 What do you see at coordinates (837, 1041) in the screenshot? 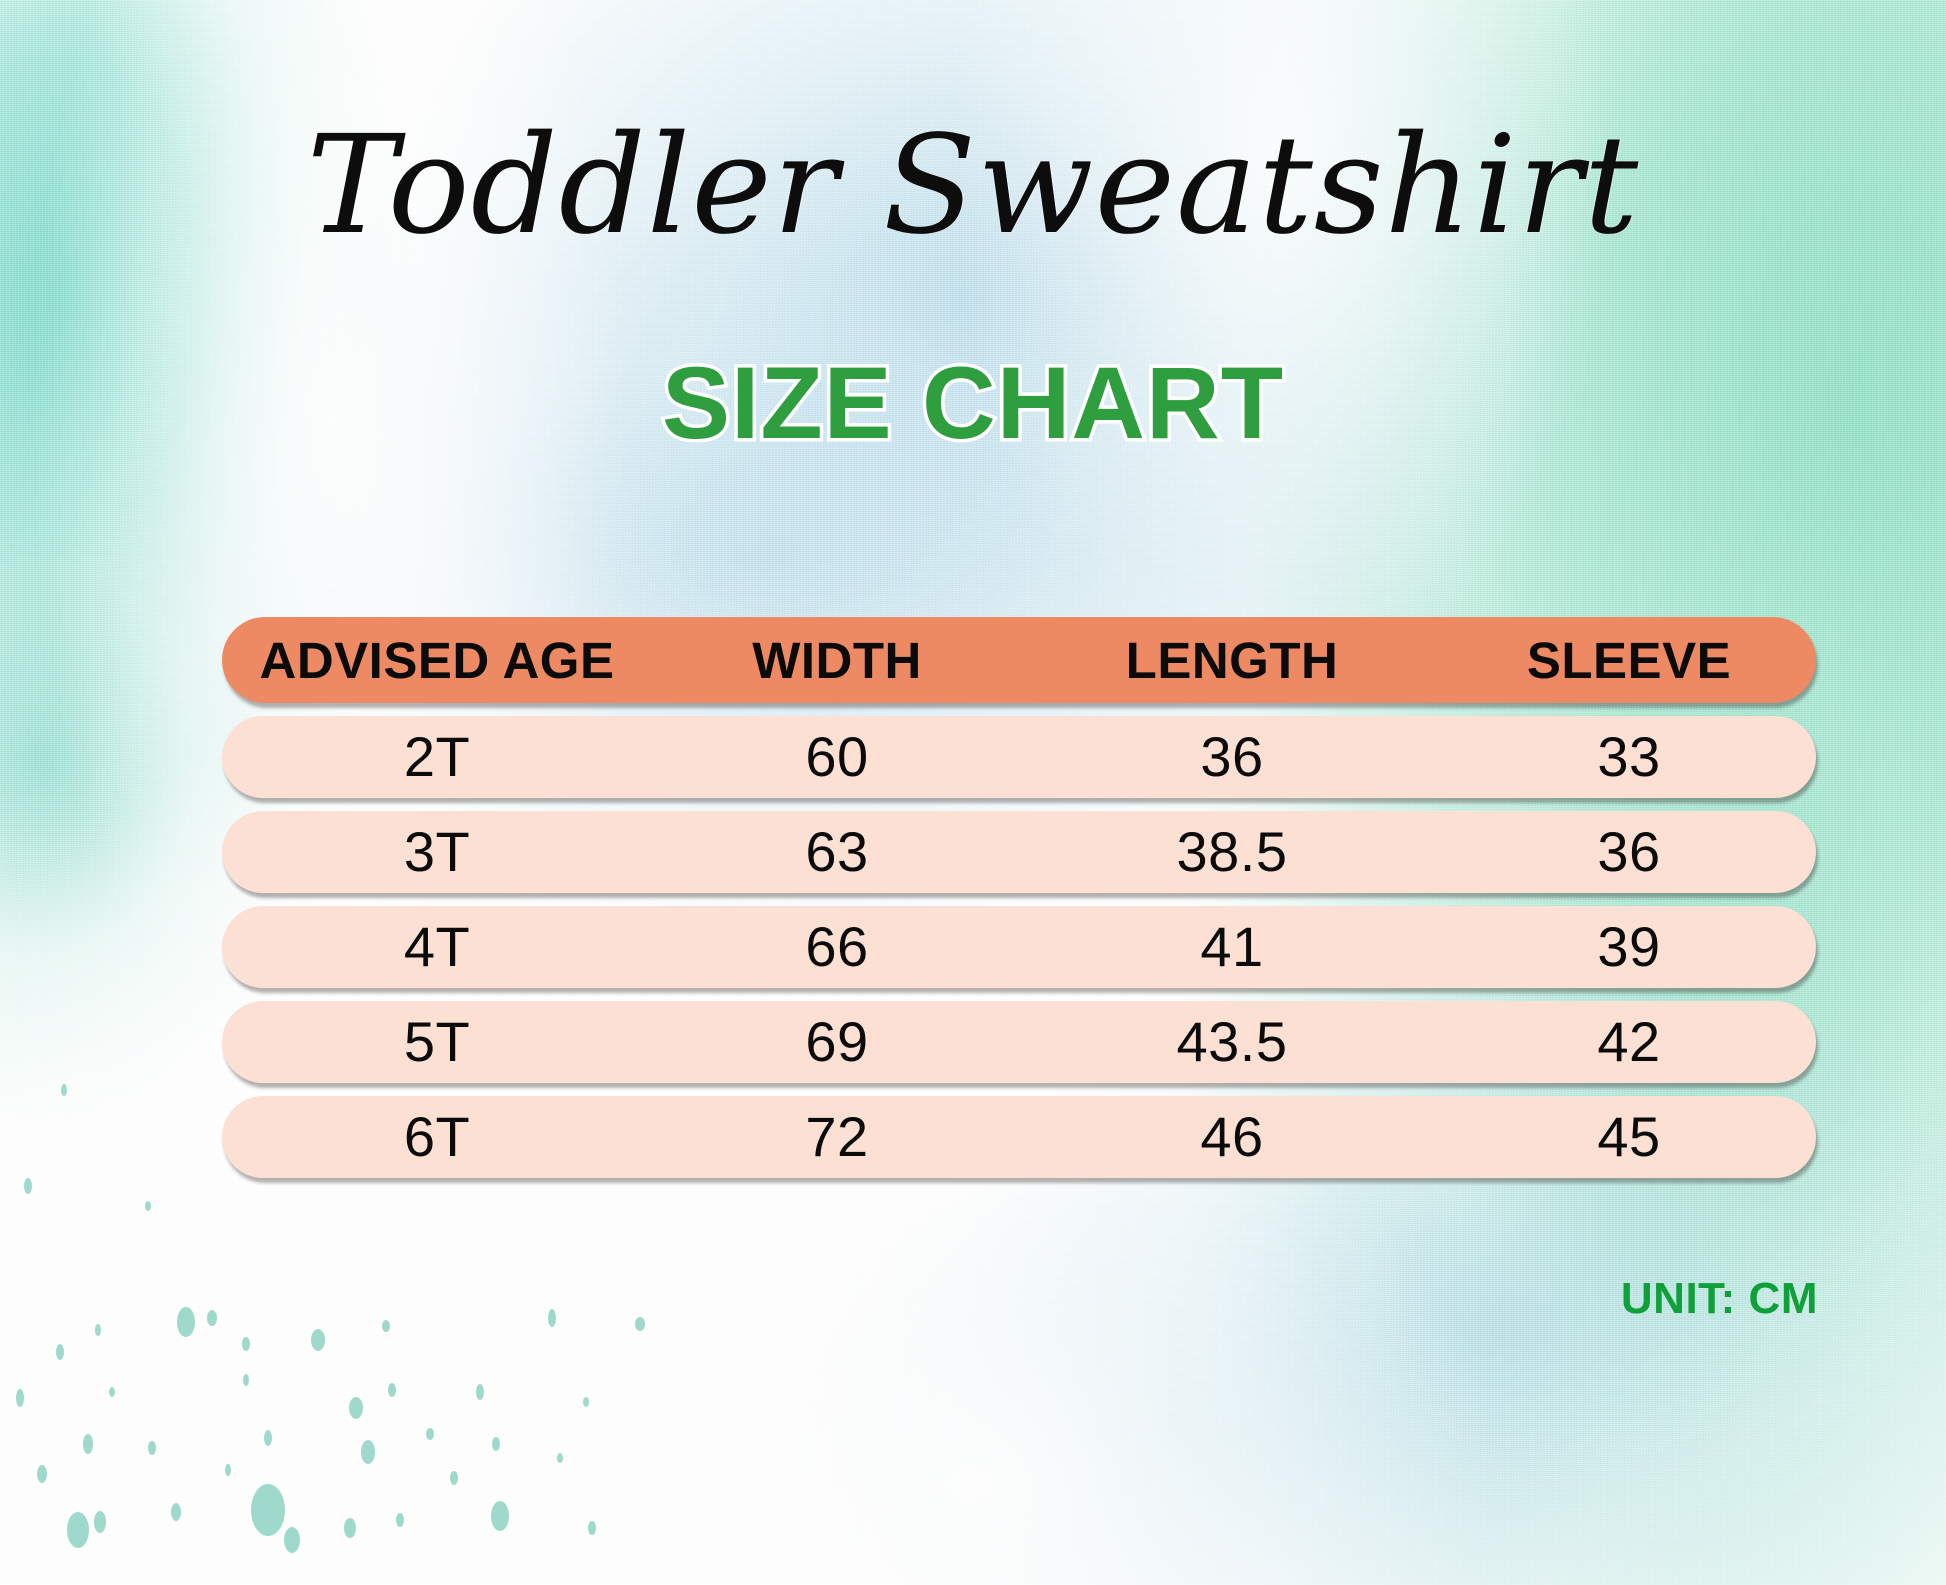
I see `cell-width: 69` at bounding box center [837, 1041].